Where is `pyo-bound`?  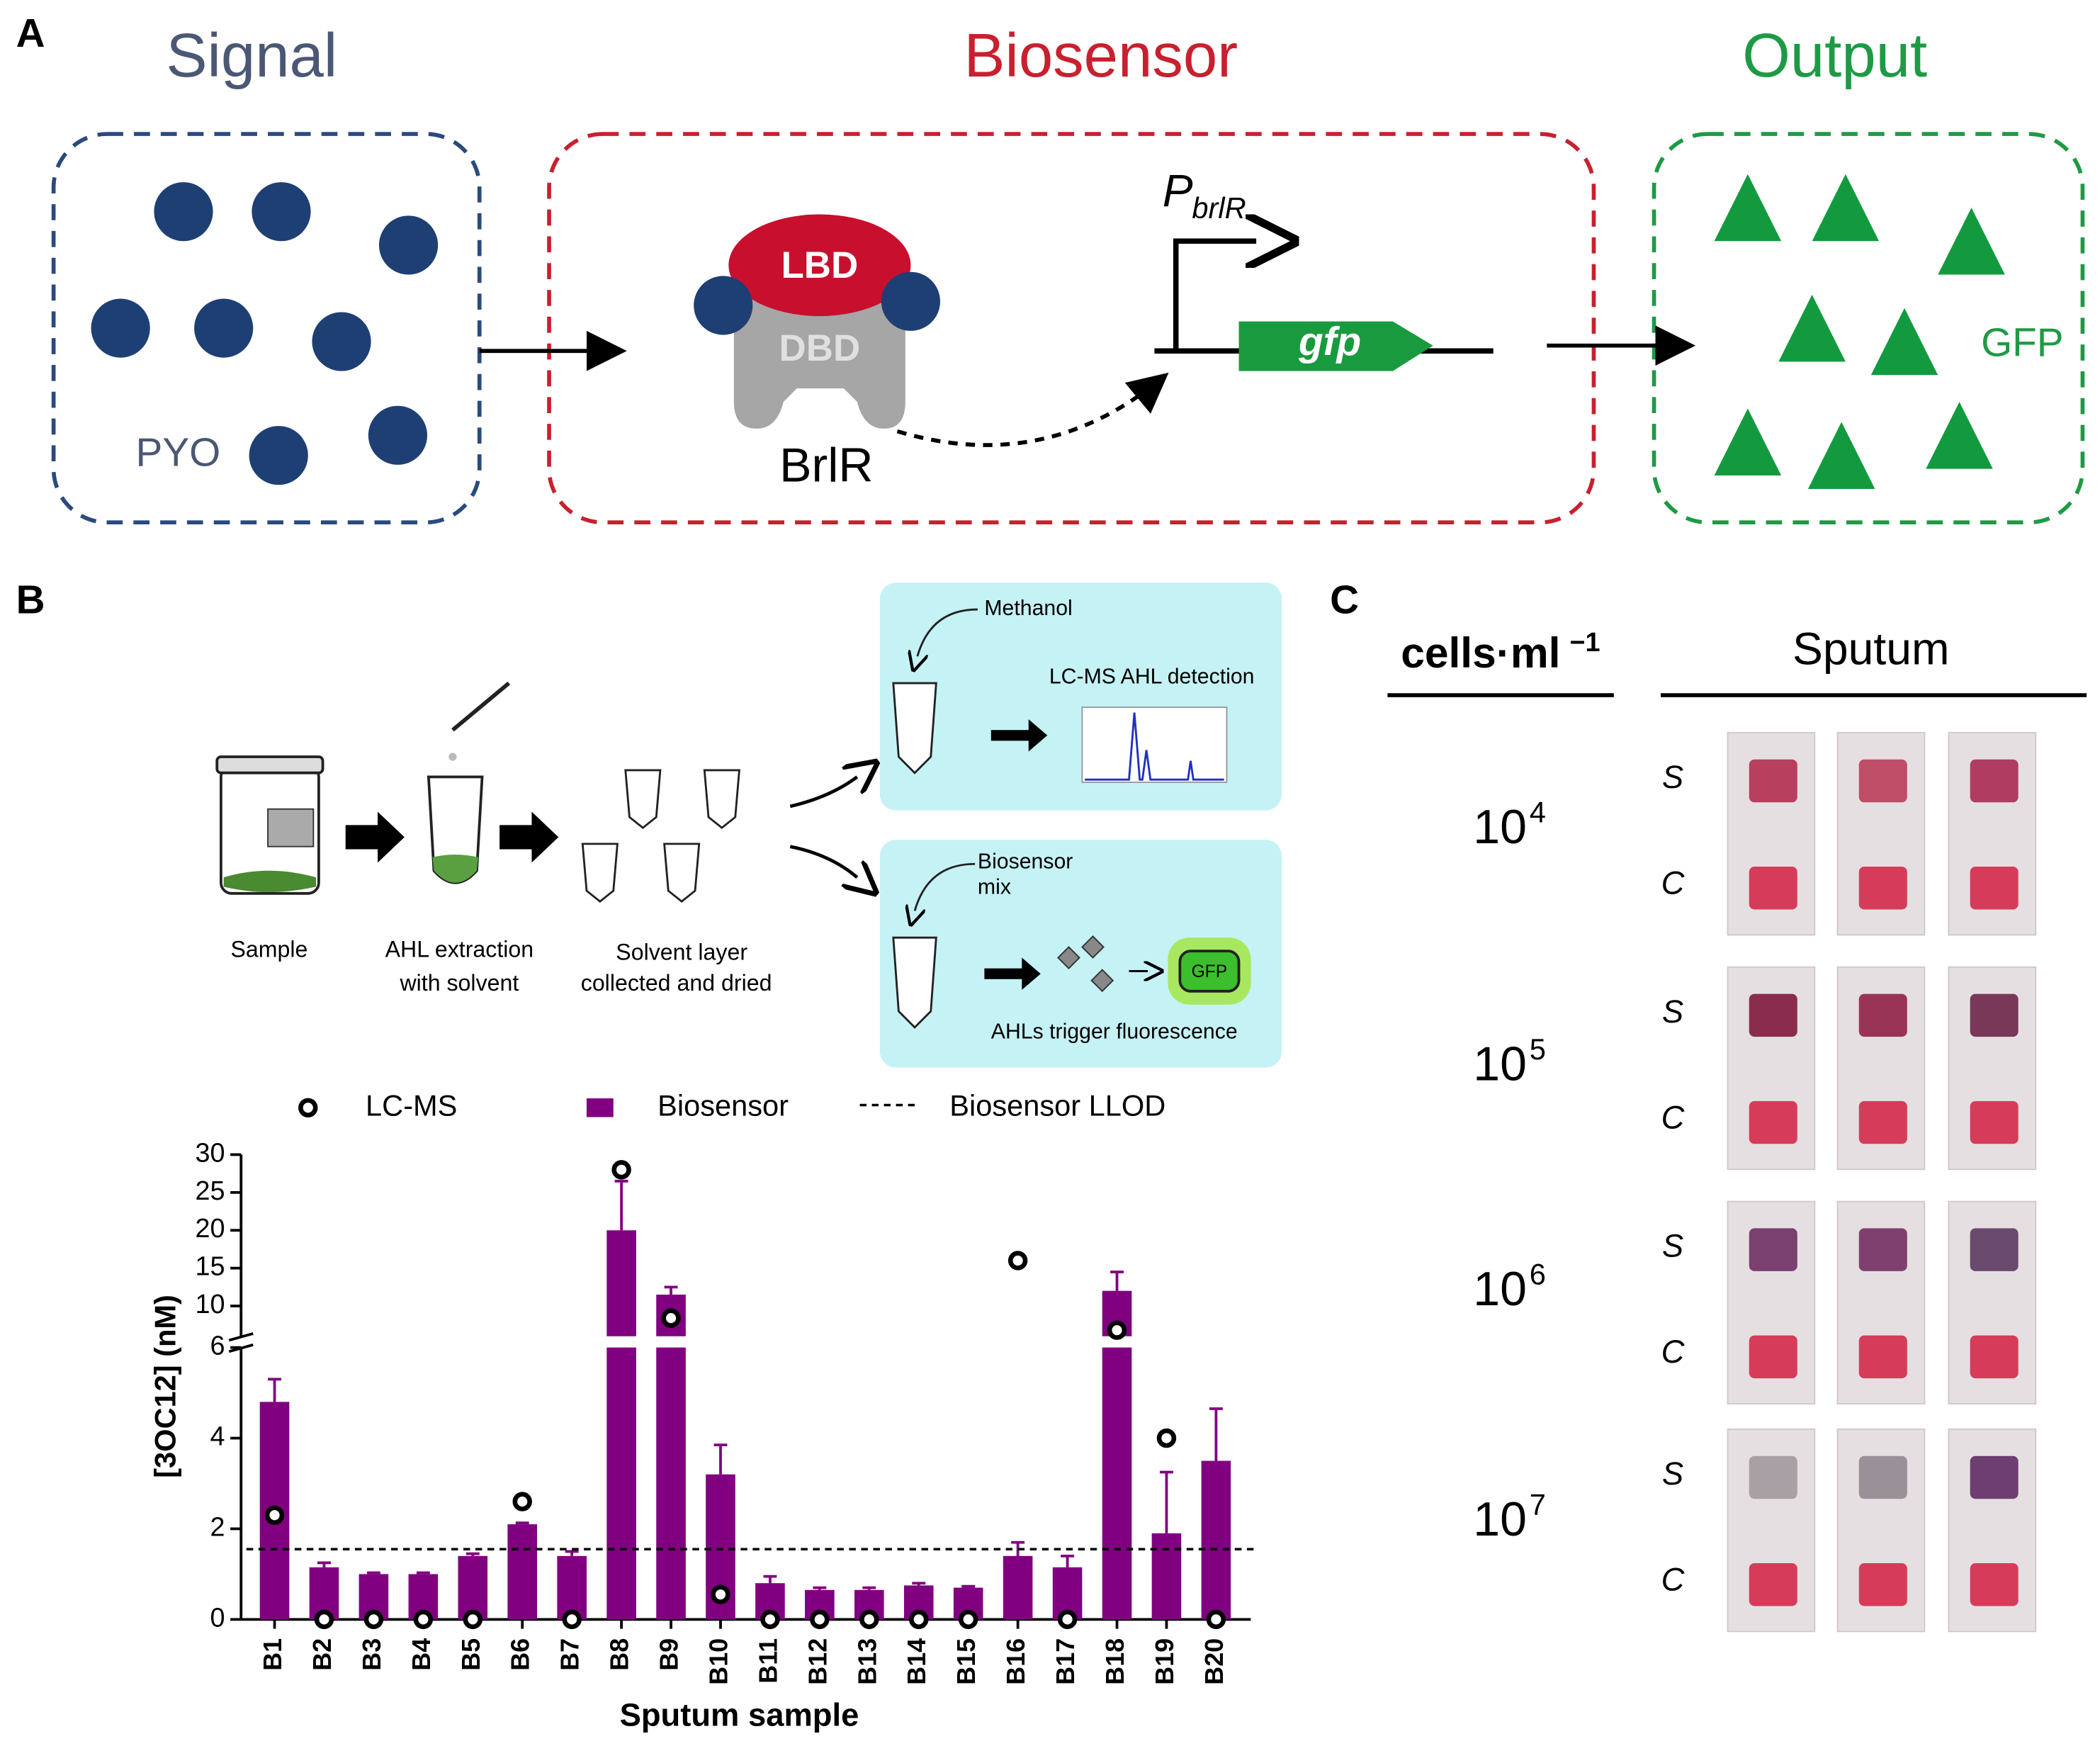
pyo-bound is located at coordinates (911, 301).